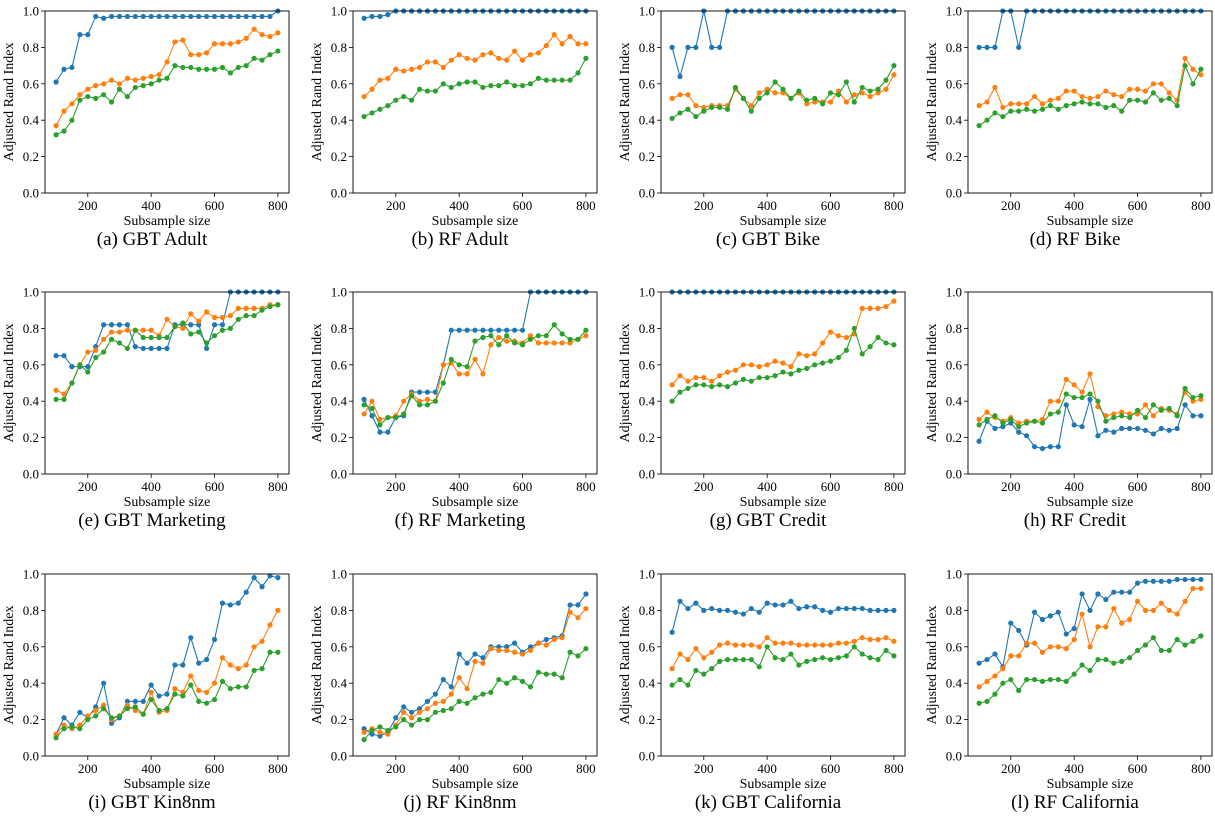 The width and height of the screenshot is (1215, 838). What do you see at coordinates (339, 683) in the screenshot?
I see `y-tick-label: 0.4` at bounding box center [339, 683].